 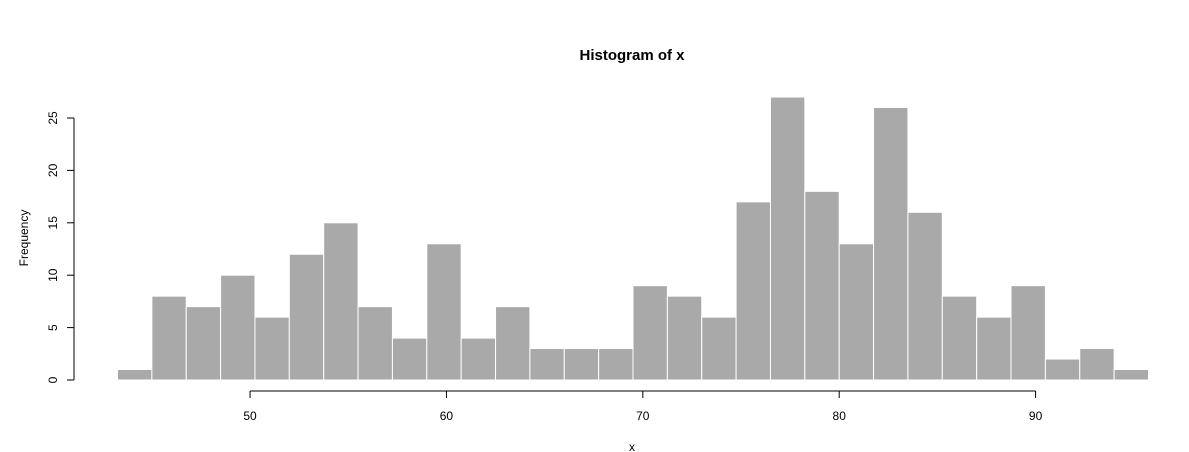 I want to click on x-tick-label: 80, so click(x=840, y=416).